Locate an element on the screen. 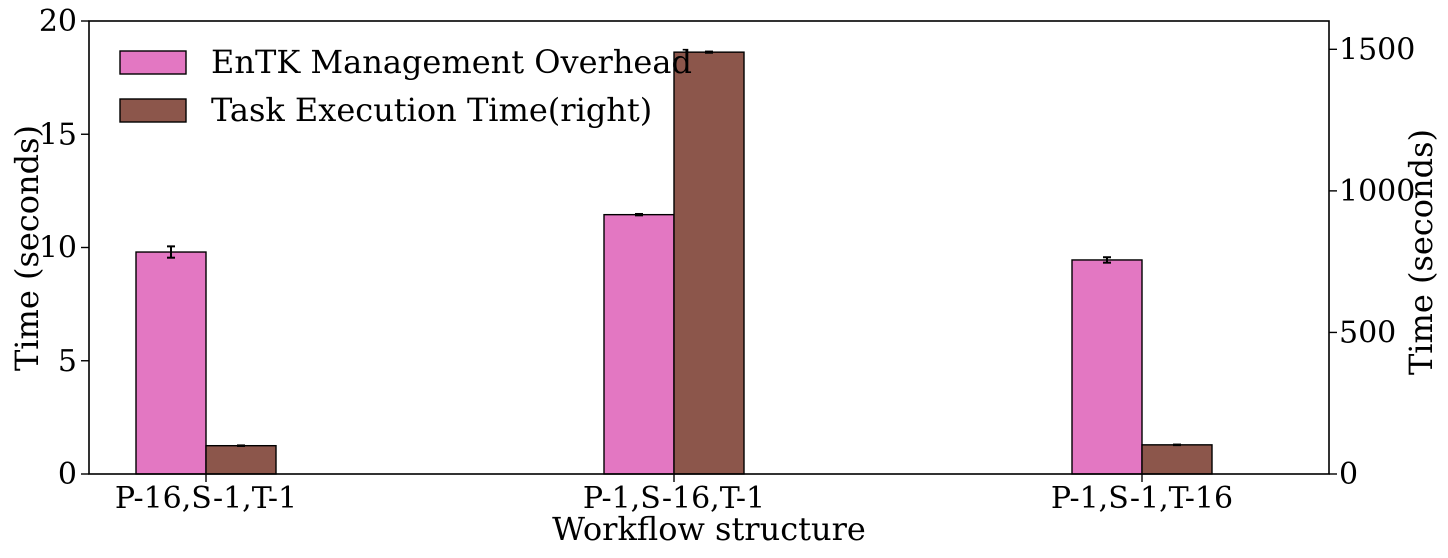 The width and height of the screenshot is (1448, 558). left-tick-label: 20 is located at coordinates (58, 21).